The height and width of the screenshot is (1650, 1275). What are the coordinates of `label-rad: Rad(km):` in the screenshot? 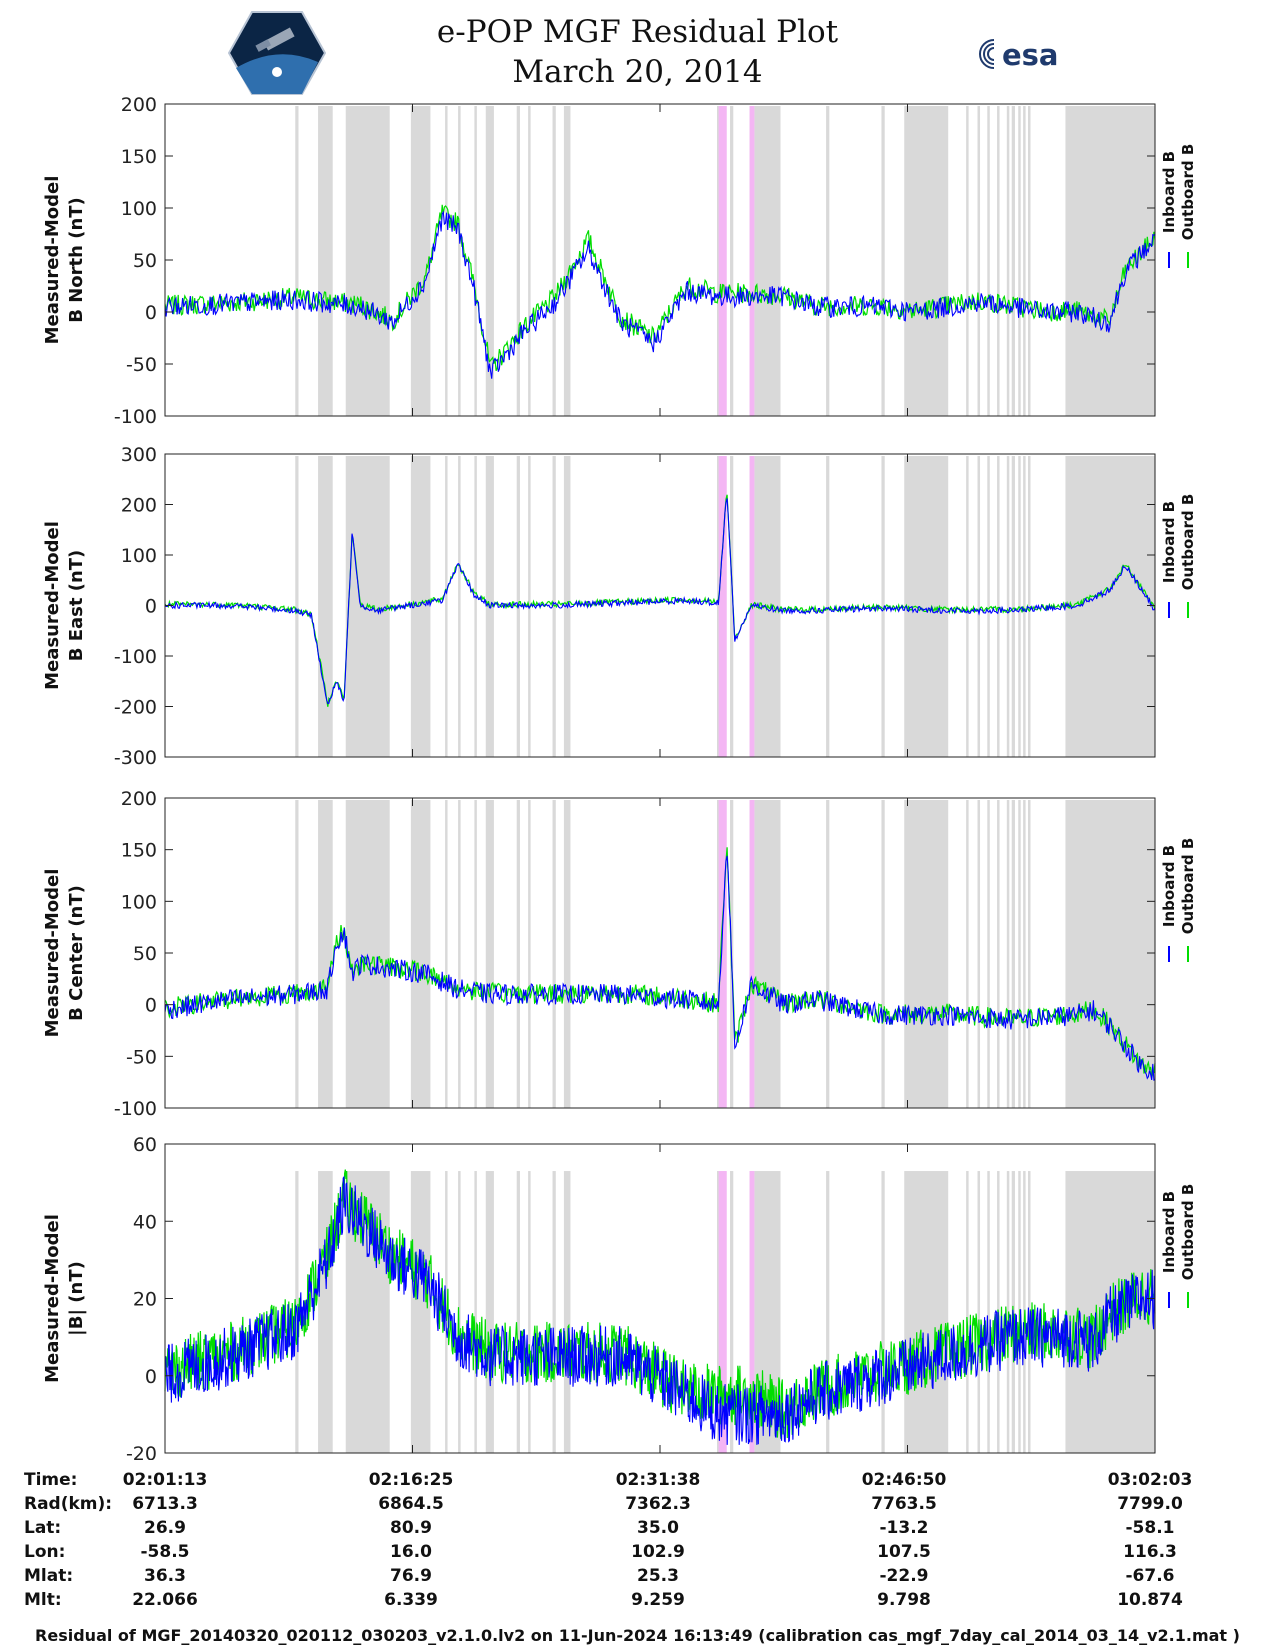 It's located at (68, 1504).